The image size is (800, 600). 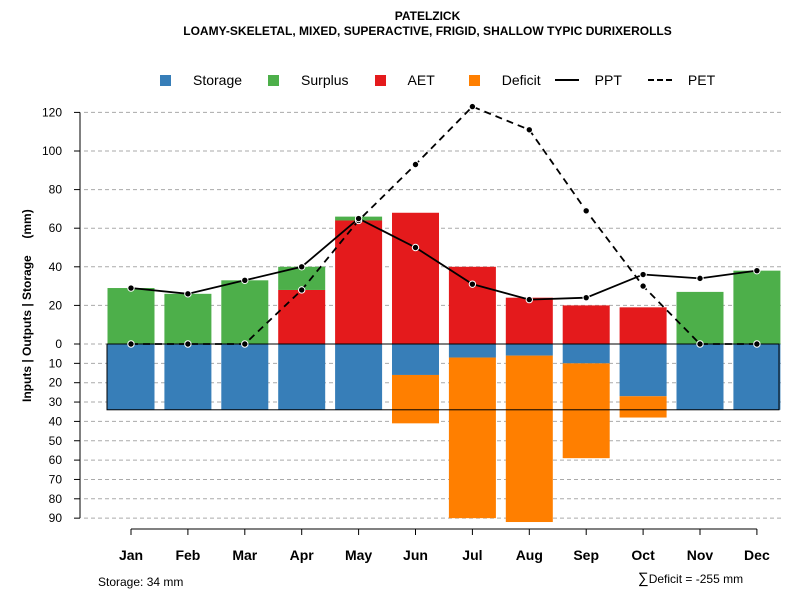 I want to click on x-tick-label: Jan, so click(x=131, y=555).